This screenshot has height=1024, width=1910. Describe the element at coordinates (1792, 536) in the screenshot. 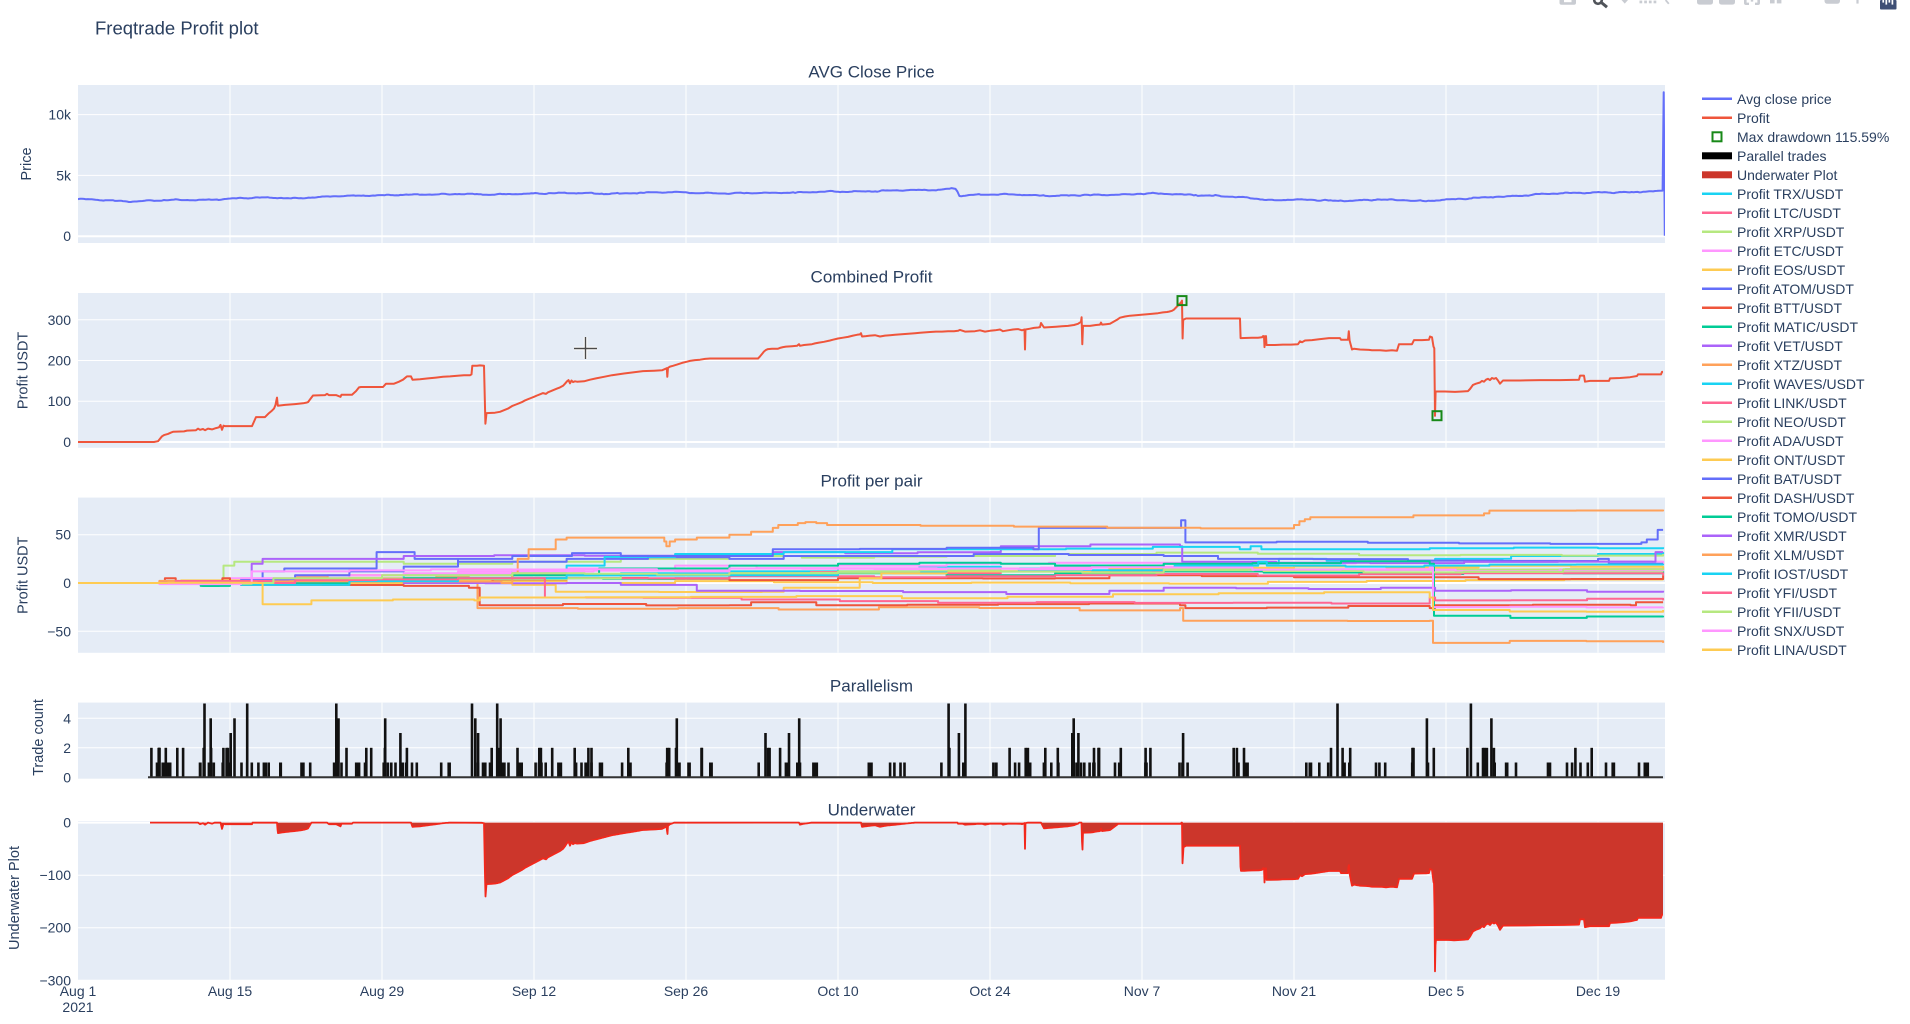

I see `svg-text: Profit XMR/USDT` at that location.